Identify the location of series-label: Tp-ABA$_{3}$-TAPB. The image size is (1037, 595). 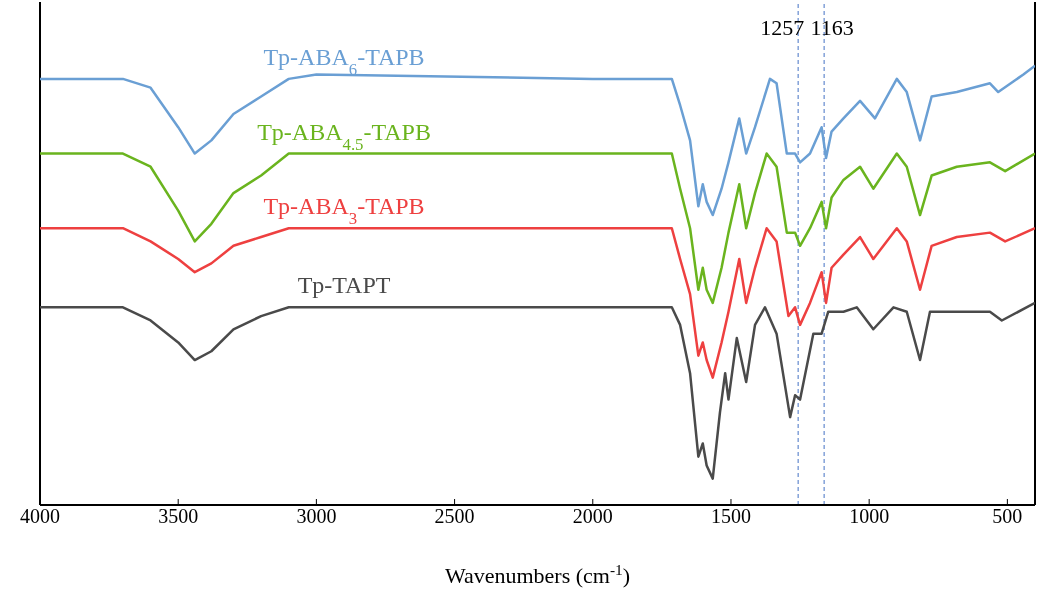
(344, 210).